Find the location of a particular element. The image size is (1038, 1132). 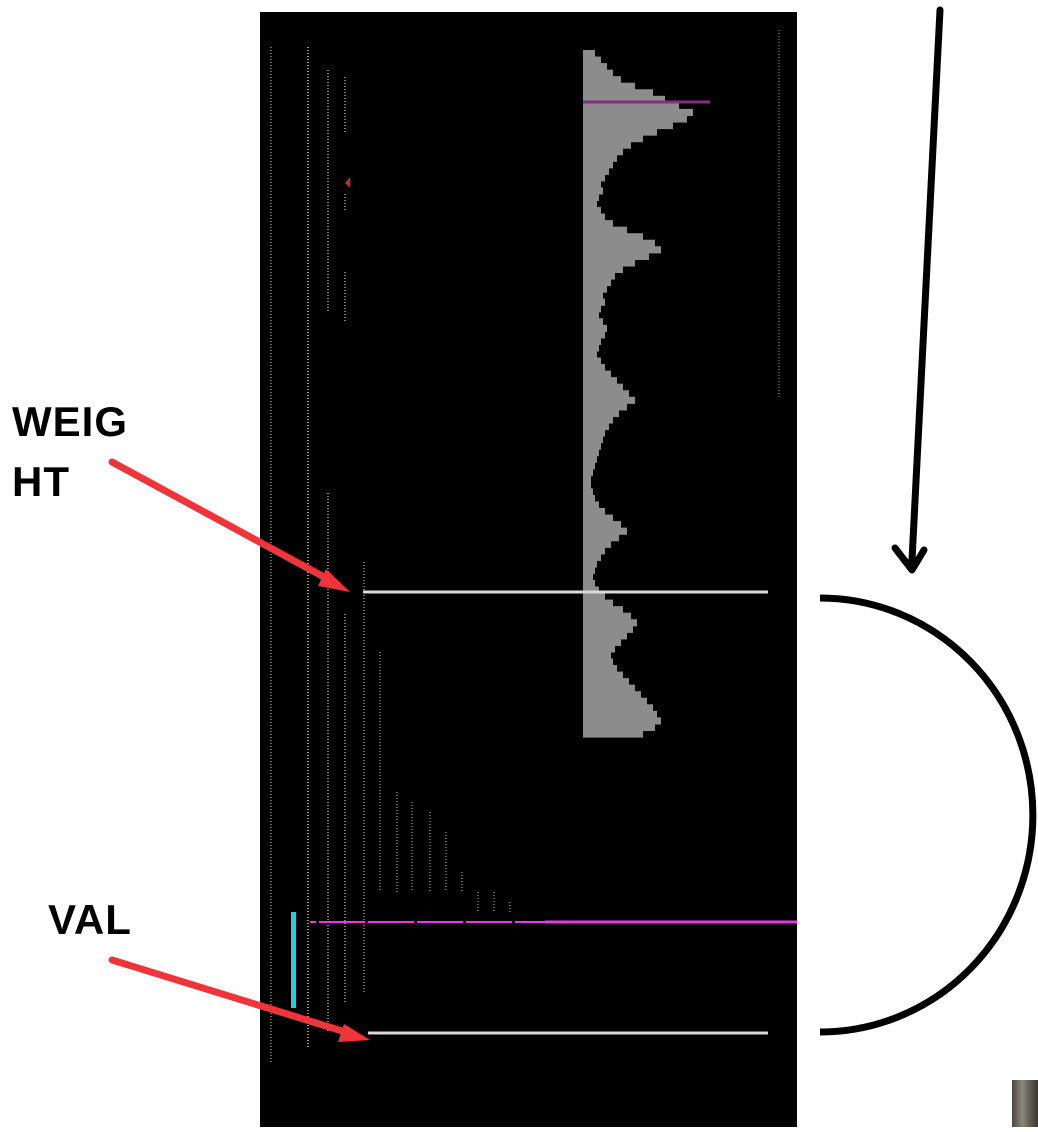

weight-arrow-shaft is located at coordinates (223, 522).